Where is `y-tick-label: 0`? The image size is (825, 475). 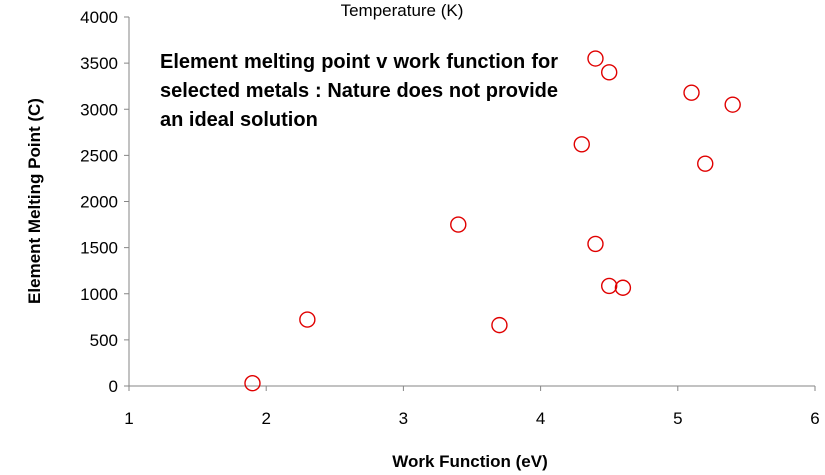 y-tick-label: 0 is located at coordinates (113, 386).